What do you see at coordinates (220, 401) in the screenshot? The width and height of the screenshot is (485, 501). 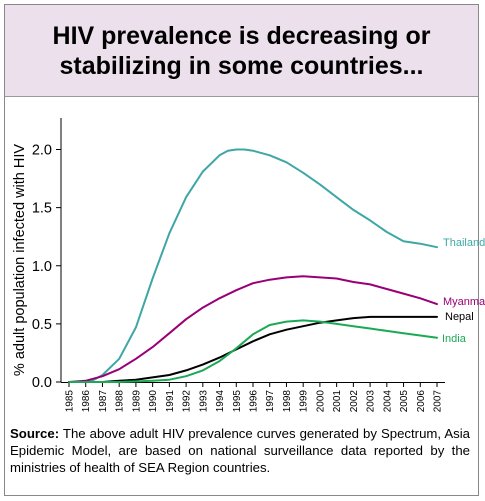 I see `x-tick-label: 1994` at bounding box center [220, 401].